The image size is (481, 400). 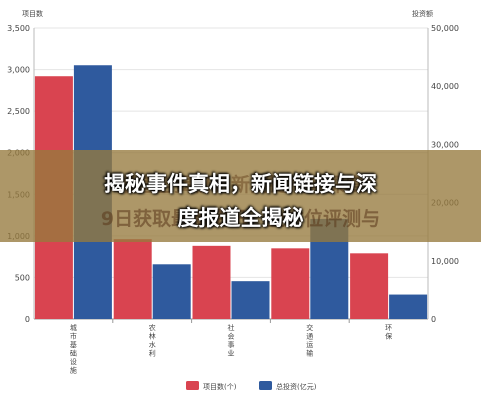 What do you see at coordinates (18, 70) in the screenshot?
I see `left-tick-label: 3,000` at bounding box center [18, 70].